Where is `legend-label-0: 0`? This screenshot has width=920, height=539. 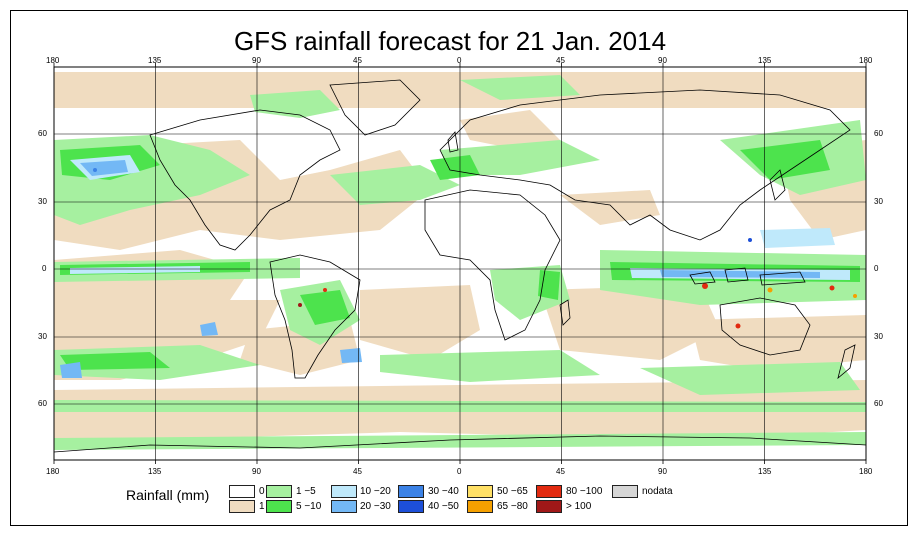 legend-label-0: 0 is located at coordinates (262, 491).